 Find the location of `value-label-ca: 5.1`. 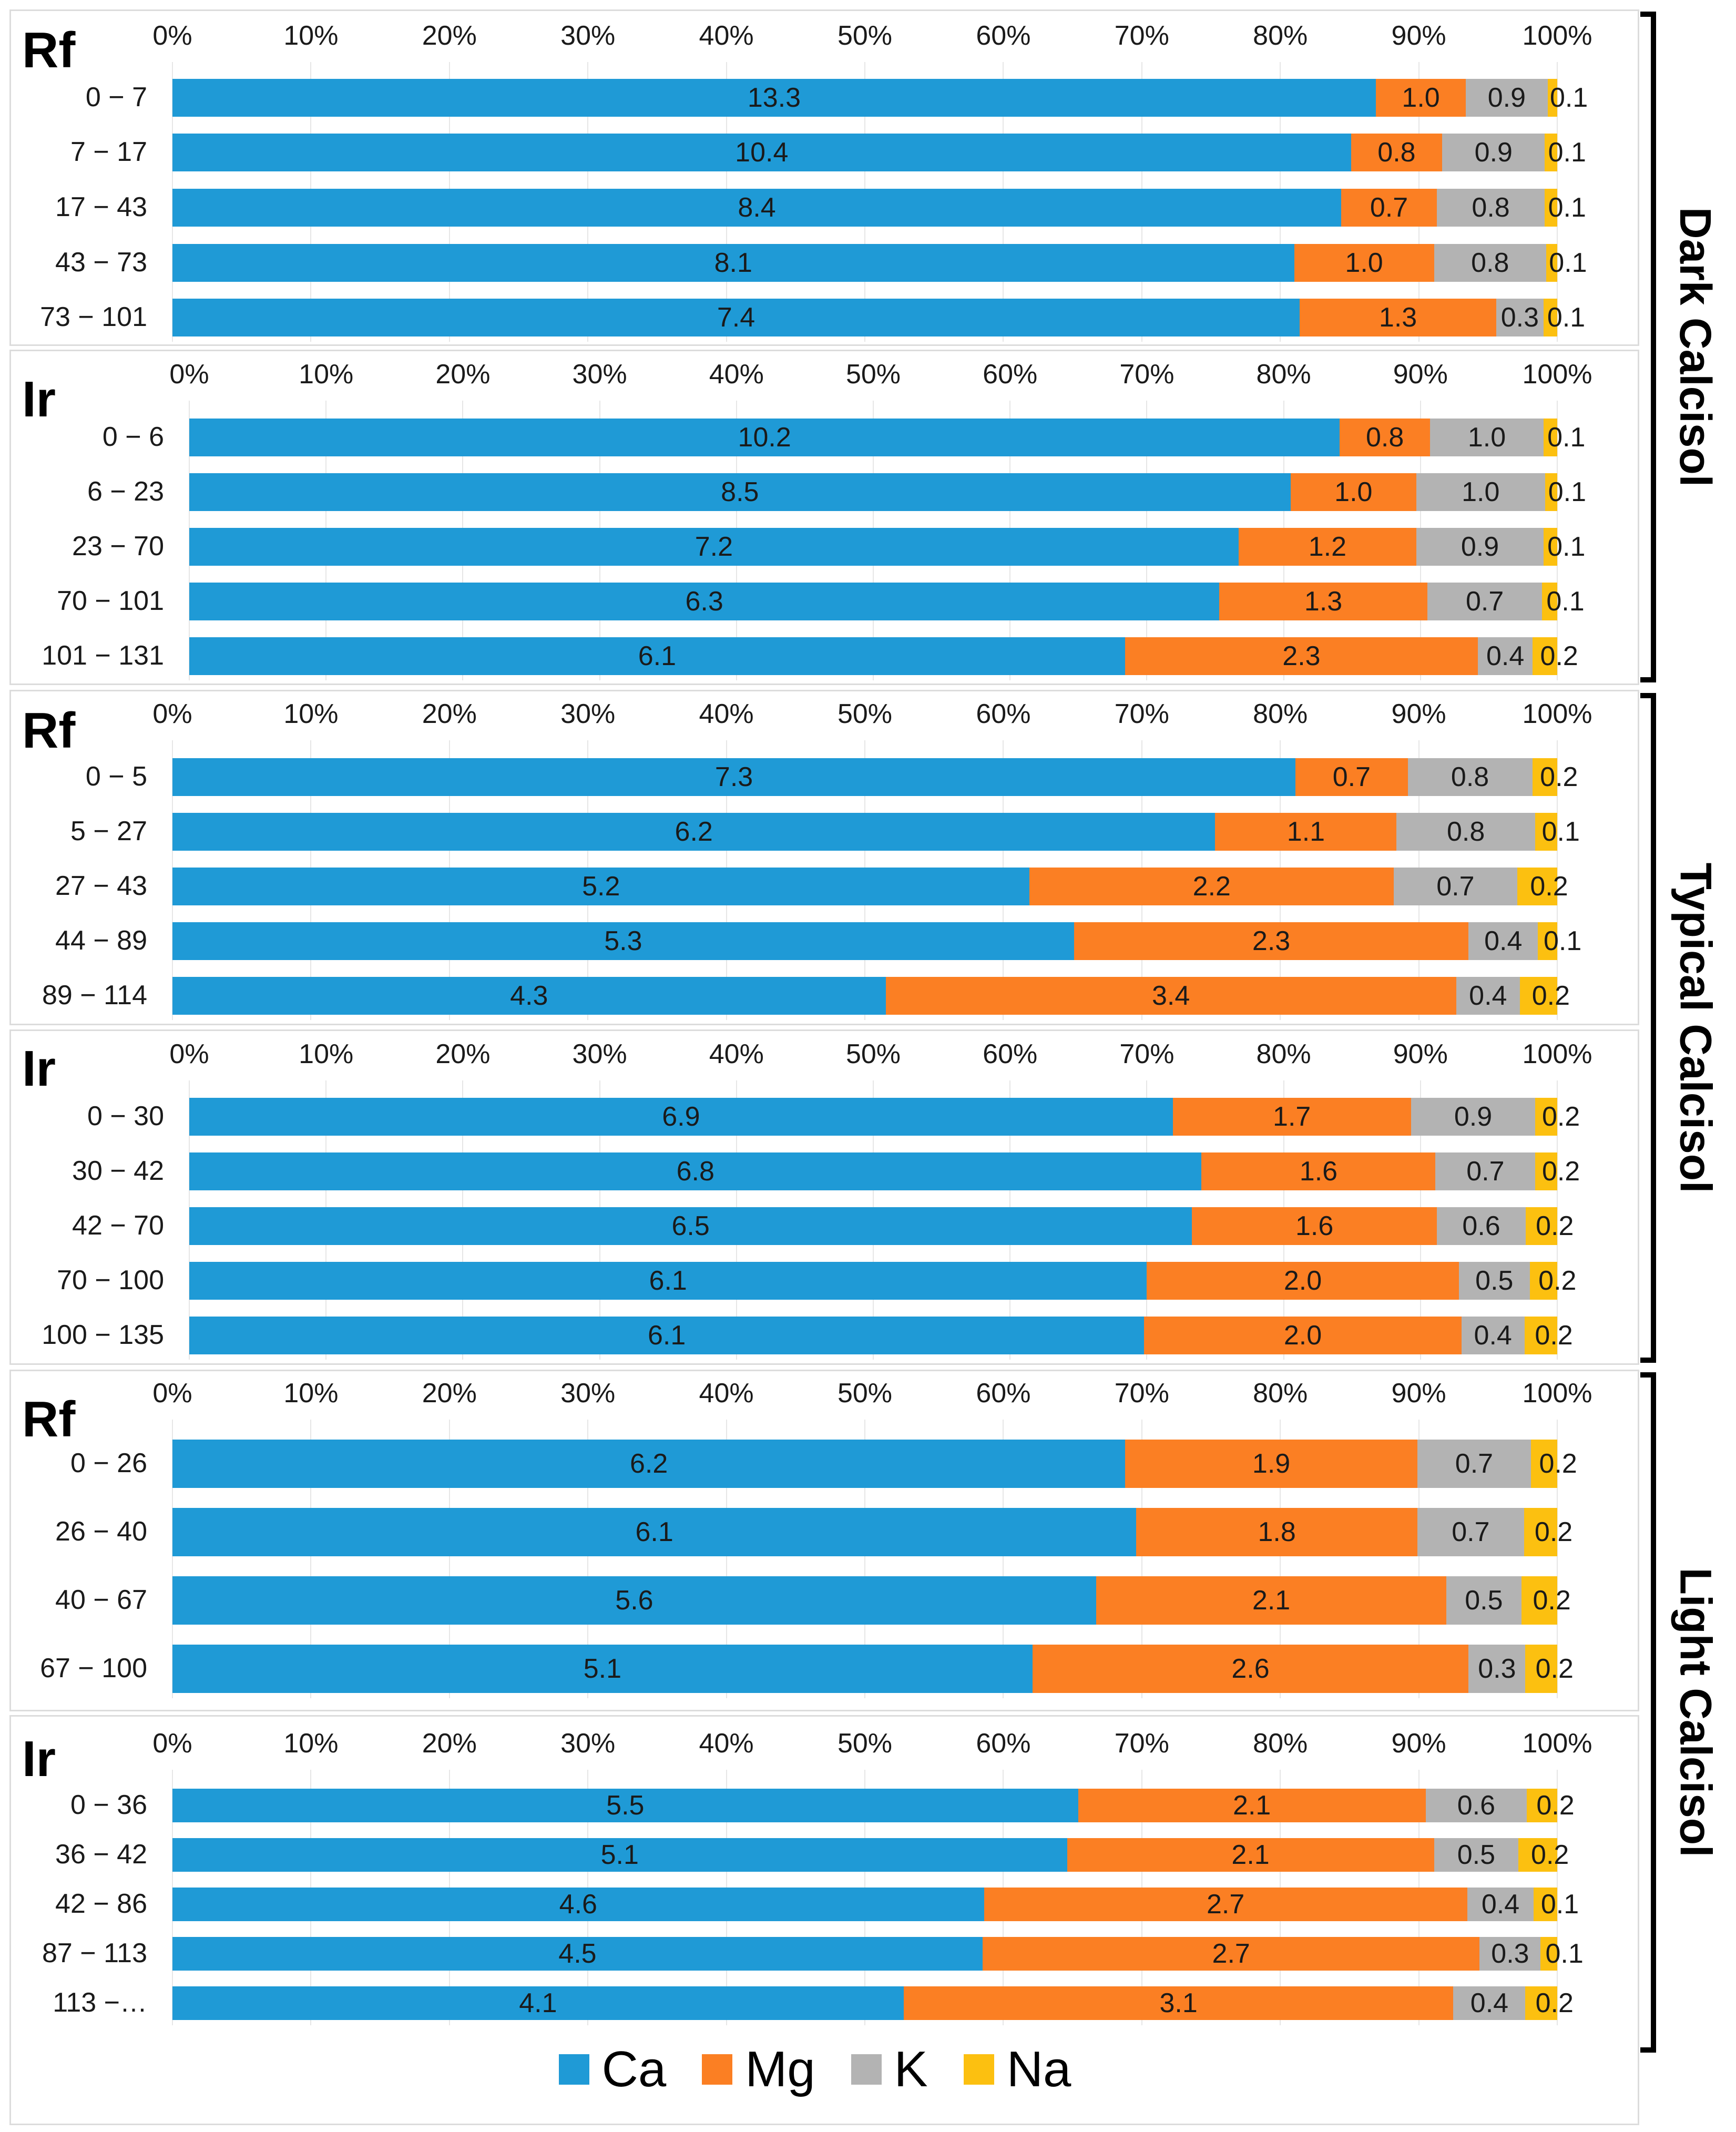

value-label-ca: 5.1 is located at coordinates (602, 1669).